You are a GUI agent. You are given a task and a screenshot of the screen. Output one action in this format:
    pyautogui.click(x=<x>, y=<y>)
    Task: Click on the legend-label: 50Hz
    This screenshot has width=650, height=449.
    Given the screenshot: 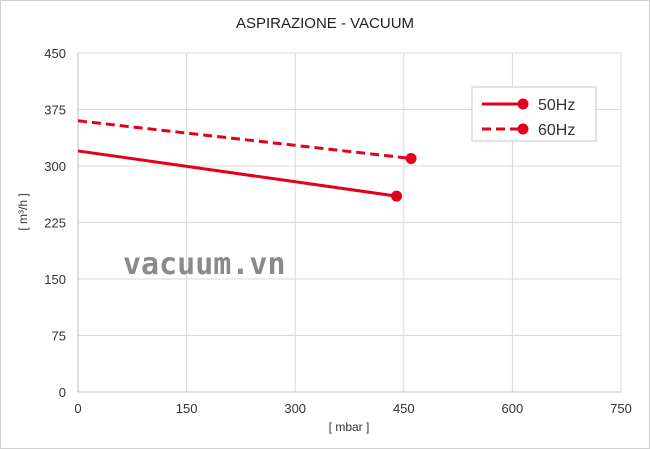 What is the action you would take?
    pyautogui.click(x=556, y=105)
    